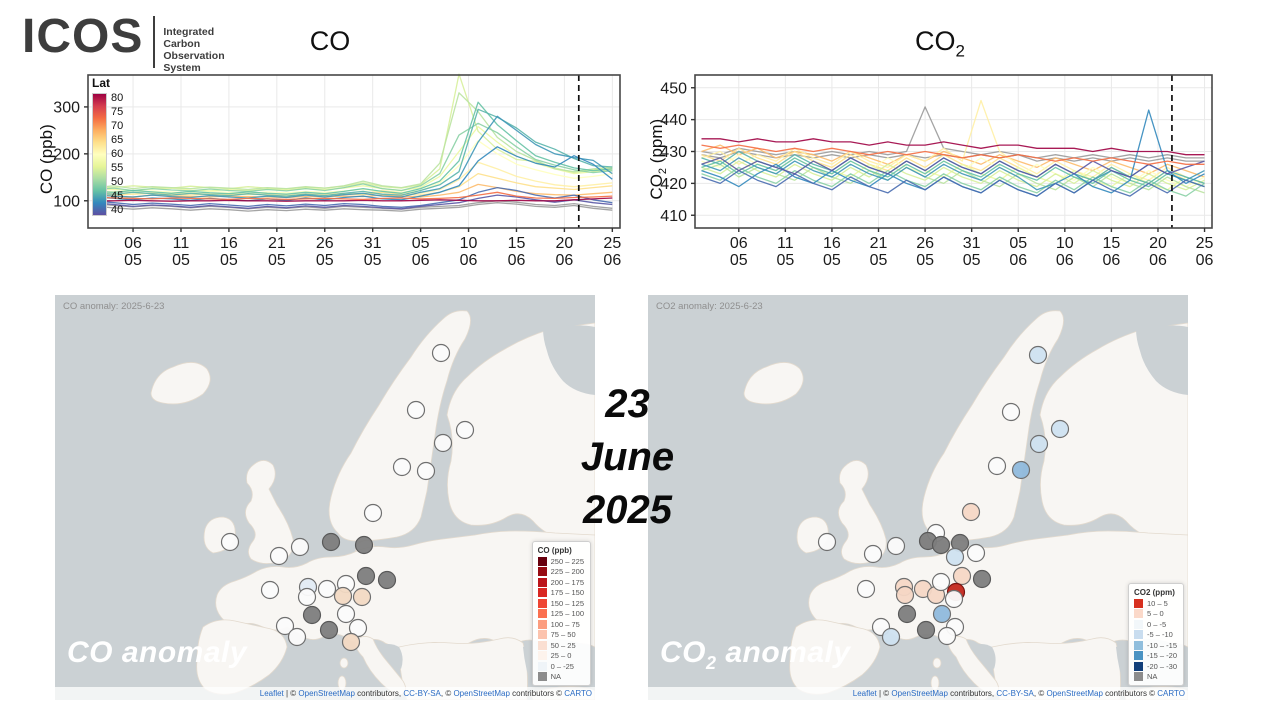 The image size is (1280, 720). I want to click on y-tick-label: 440, so click(673, 120).